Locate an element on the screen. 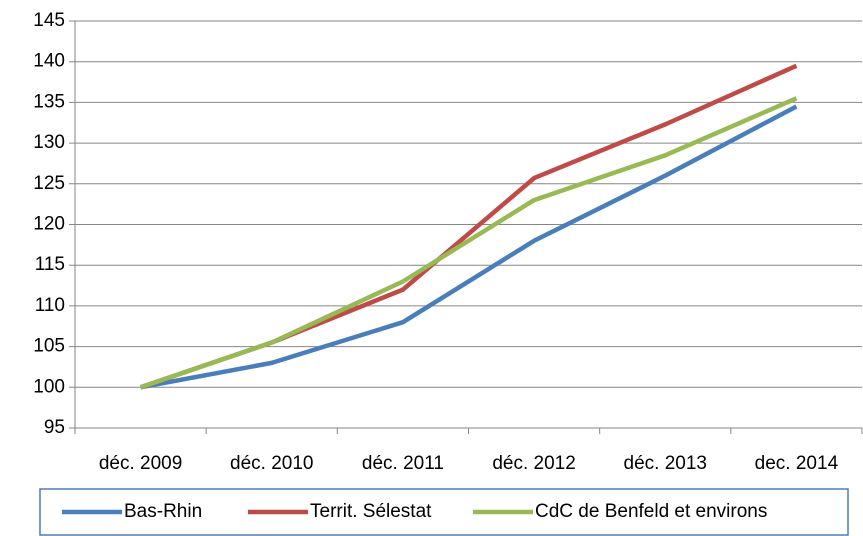  y-tick-label: 130 is located at coordinates (49, 142).